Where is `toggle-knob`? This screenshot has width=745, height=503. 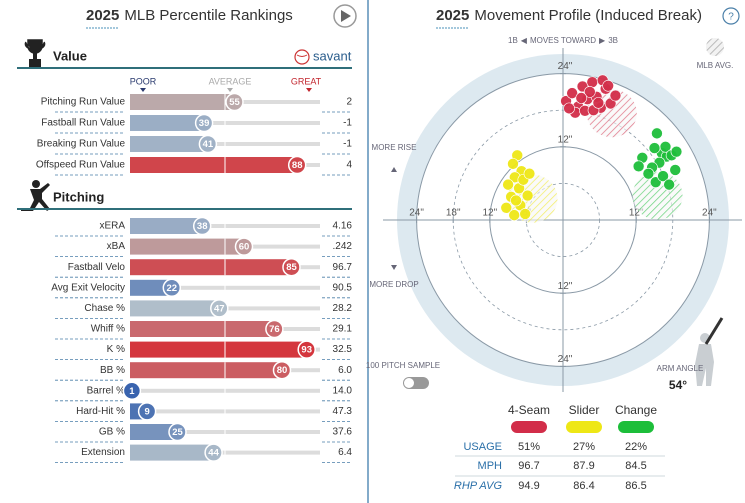
toggle-knob is located at coordinates (409, 383).